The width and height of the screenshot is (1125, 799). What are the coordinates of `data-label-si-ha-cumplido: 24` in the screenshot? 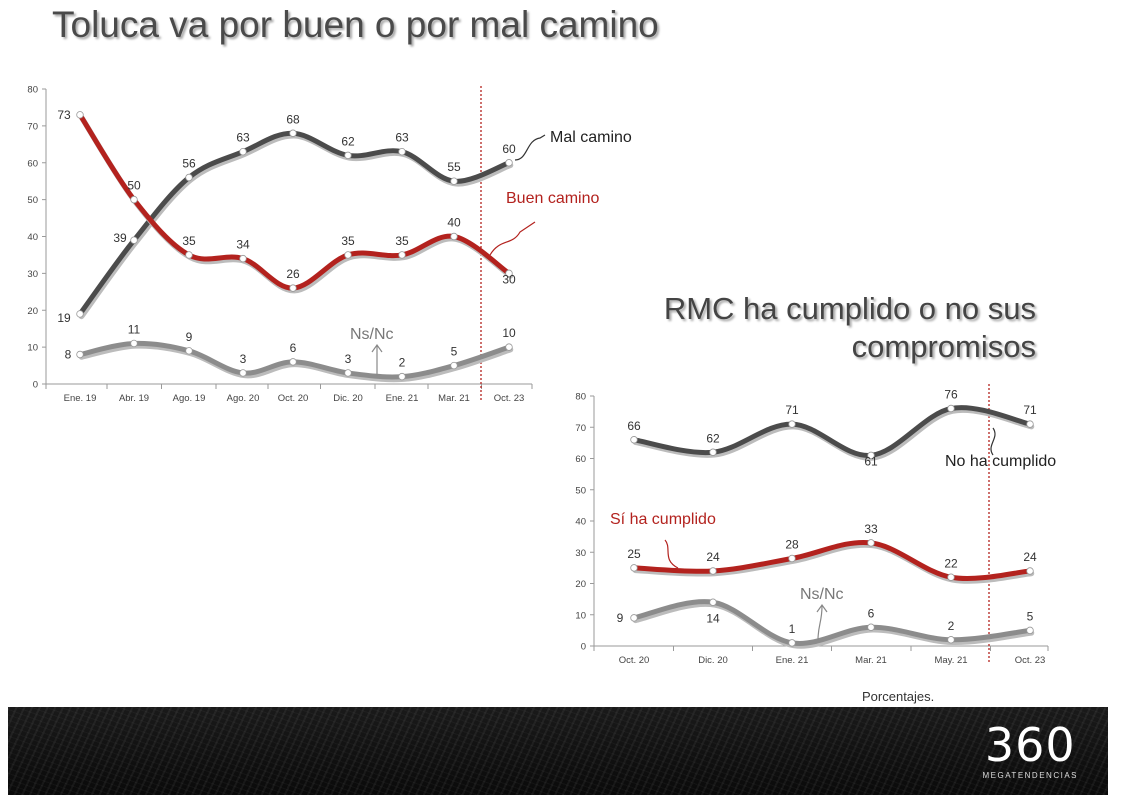 It's located at (713, 557).